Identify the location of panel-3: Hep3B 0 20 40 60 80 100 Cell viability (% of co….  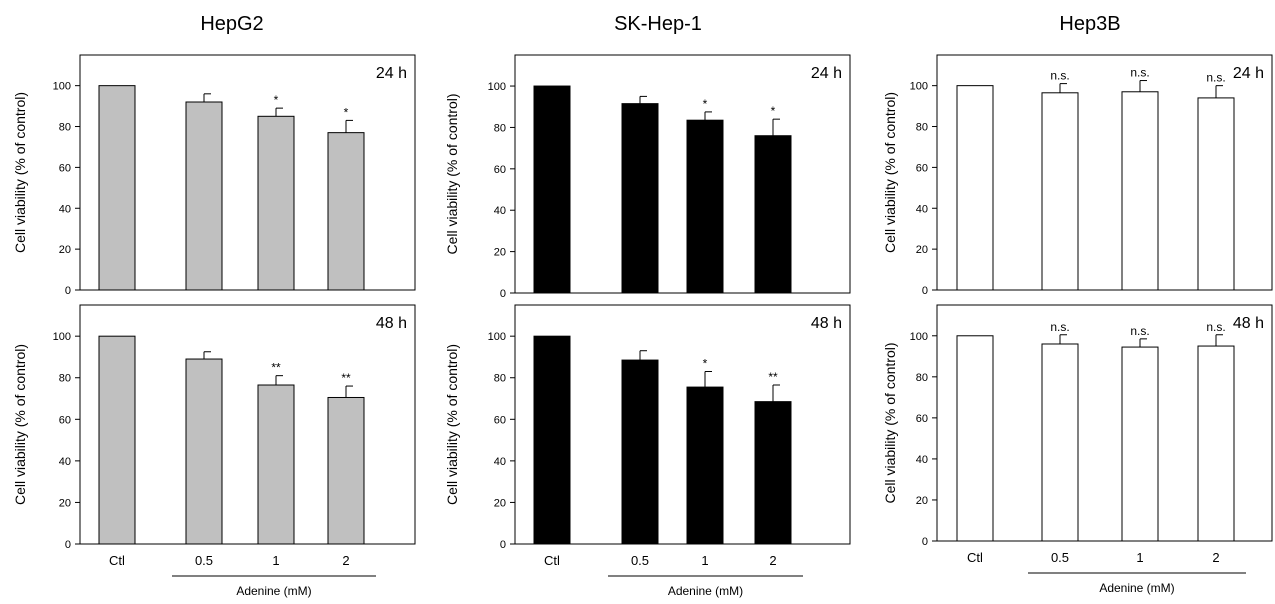
(1077, 155).